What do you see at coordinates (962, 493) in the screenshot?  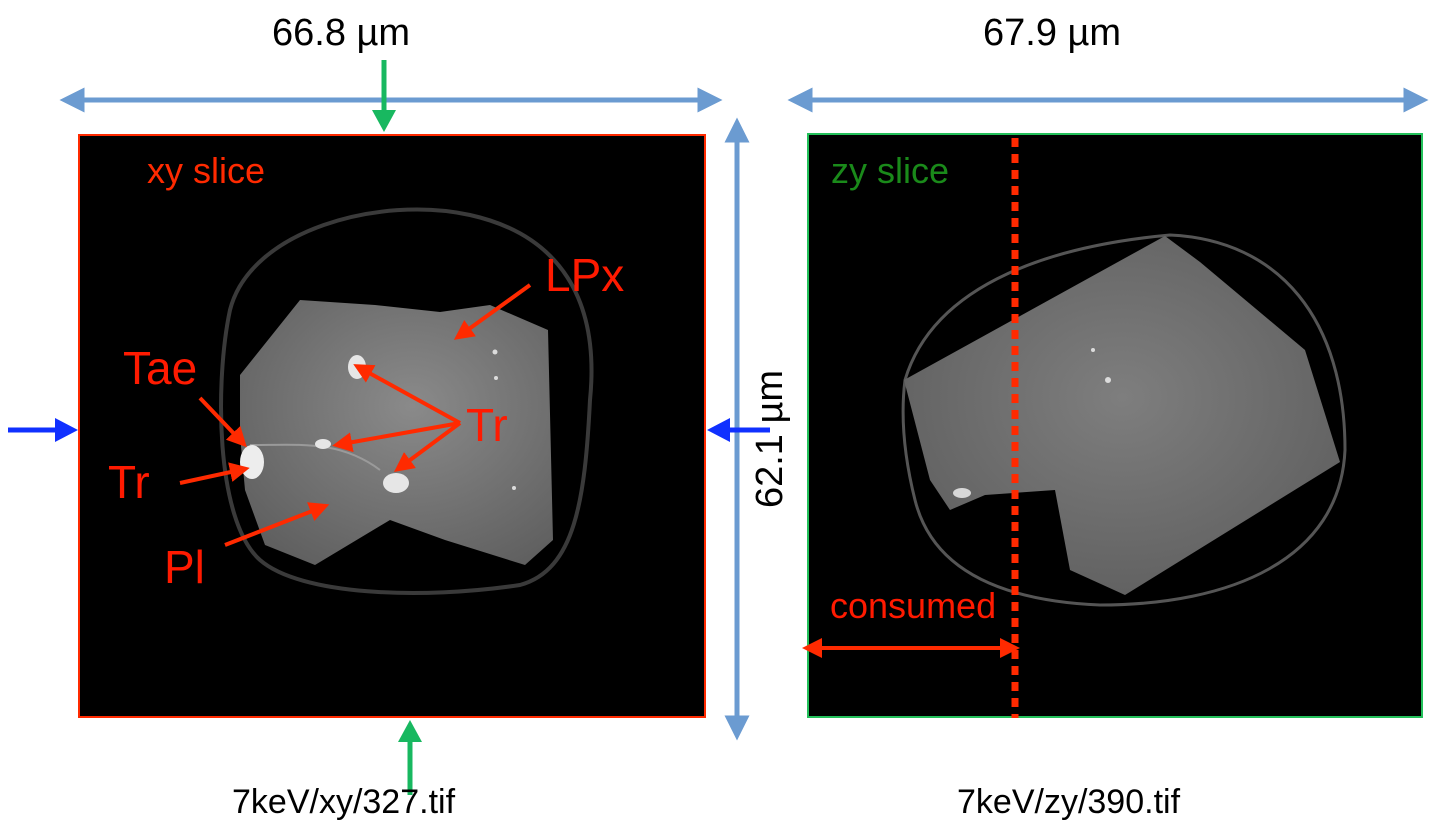 I see `inclusion-right` at bounding box center [962, 493].